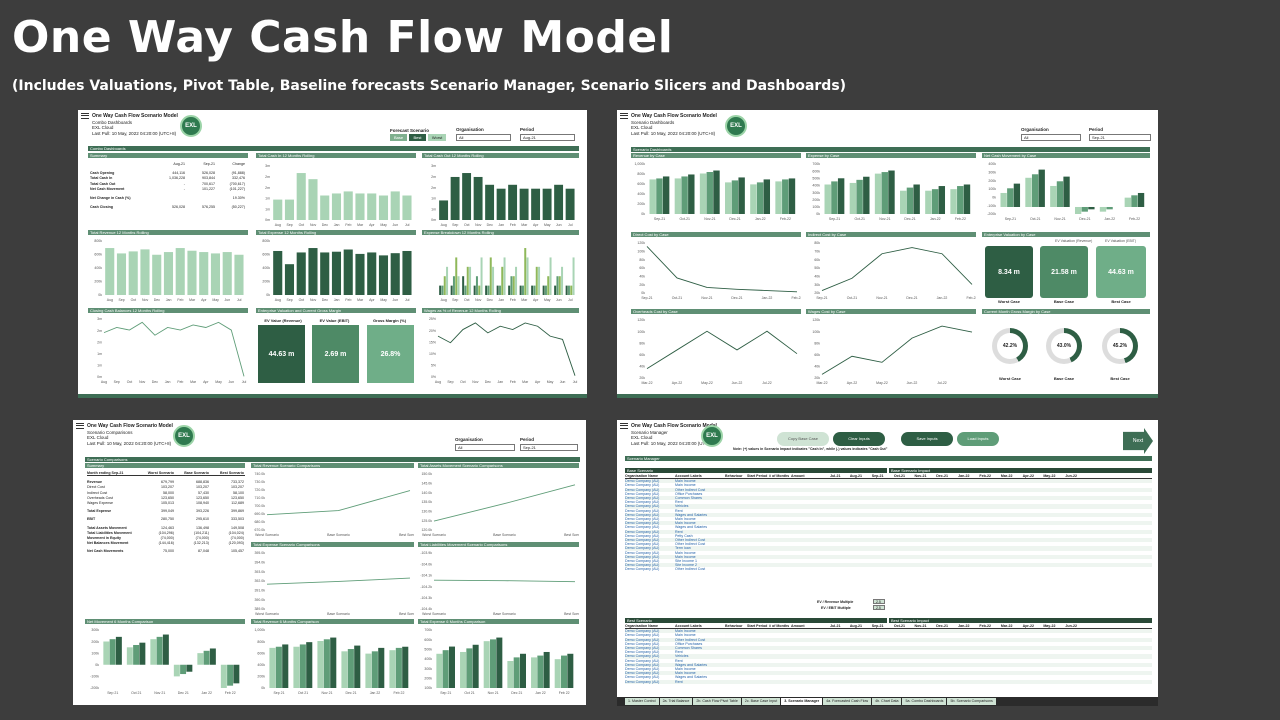 The image size is (1280, 720). What do you see at coordinates (924, 701) in the screenshot?
I see `sheet-tab: 5a. Combo Dashboards` at bounding box center [924, 701].